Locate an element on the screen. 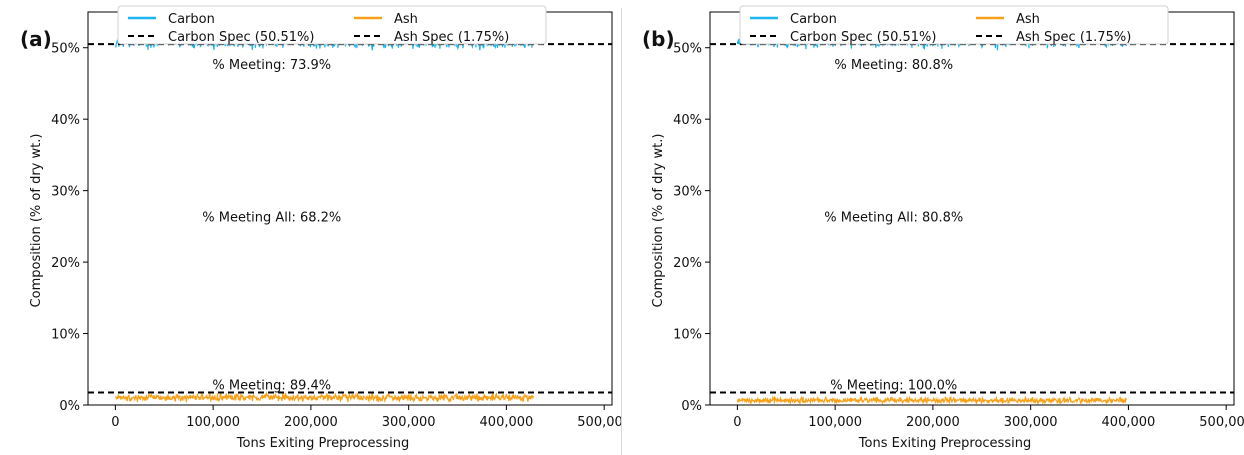  annotation-label: % Meeting All: 68.2% is located at coordinates (271, 217).